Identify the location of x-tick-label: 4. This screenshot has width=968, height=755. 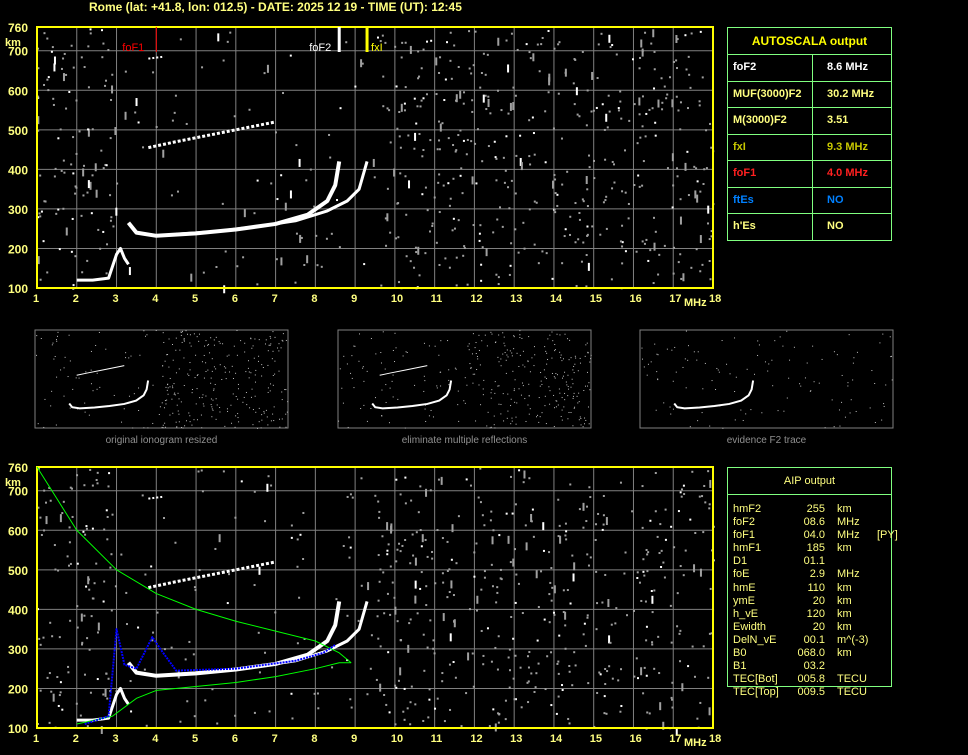
(155, 299).